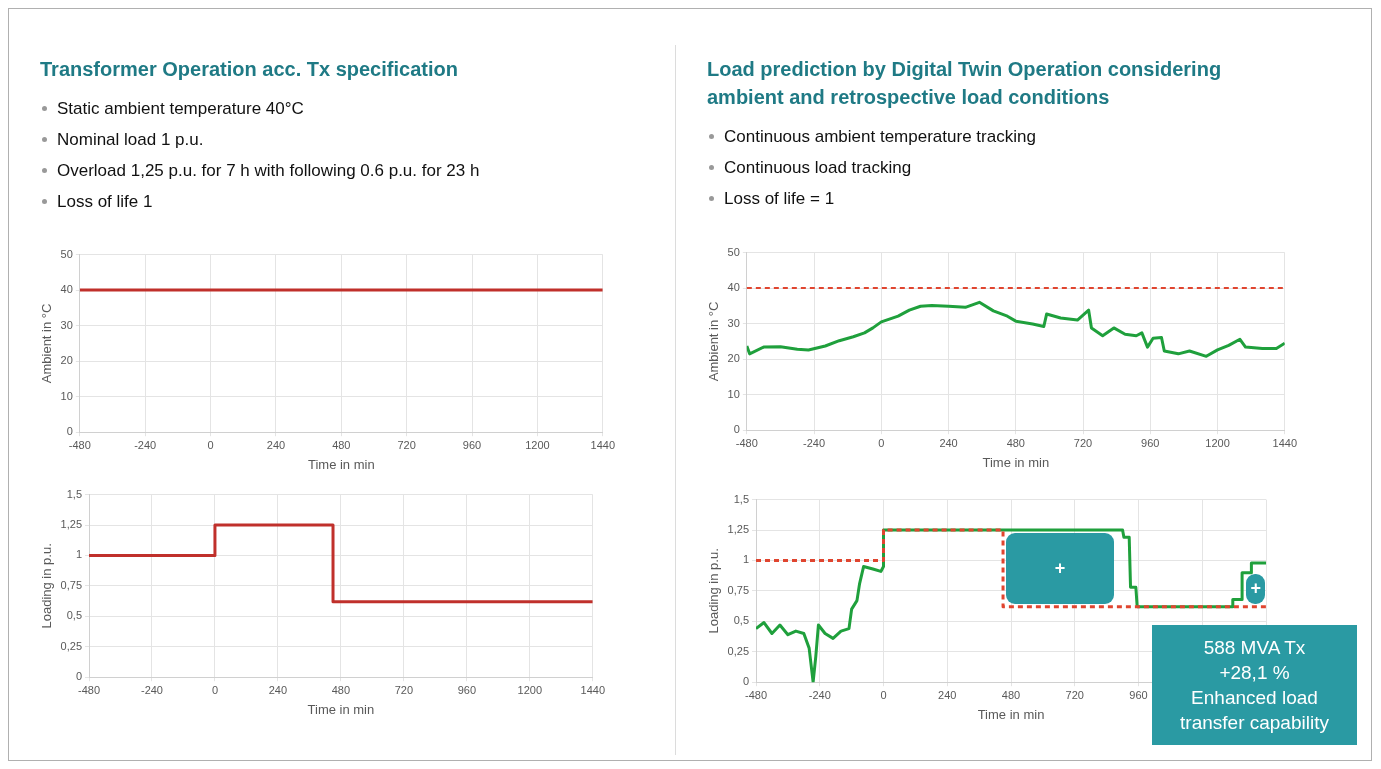 The image size is (1381, 769). What do you see at coordinates (779, 198) in the screenshot?
I see `text: Loss of life = 1` at bounding box center [779, 198].